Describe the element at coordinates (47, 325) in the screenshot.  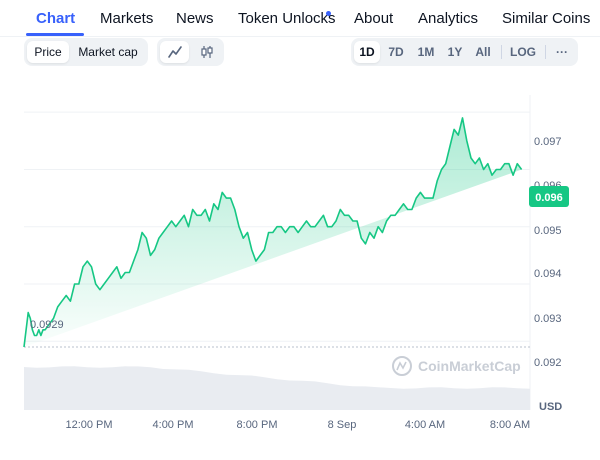
I see `open-price-label: 0.0929` at that location.